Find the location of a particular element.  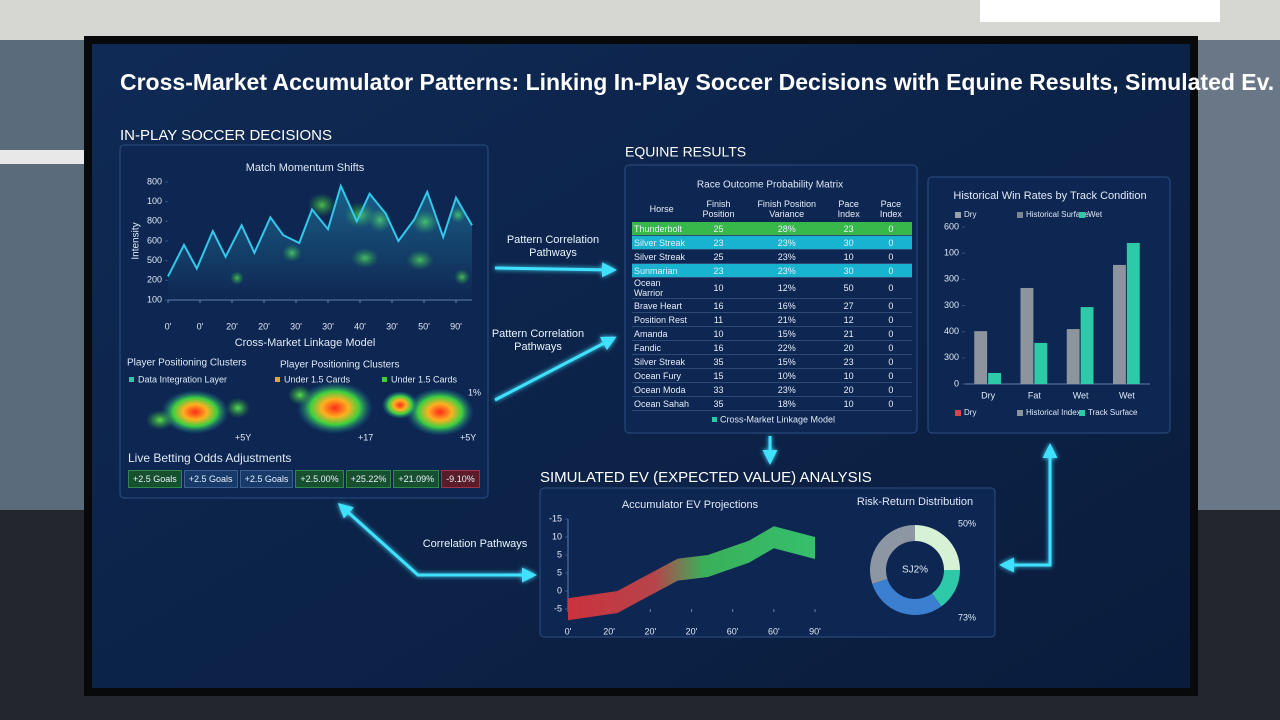

y-tick-label: 10 is located at coordinates (557, 536).